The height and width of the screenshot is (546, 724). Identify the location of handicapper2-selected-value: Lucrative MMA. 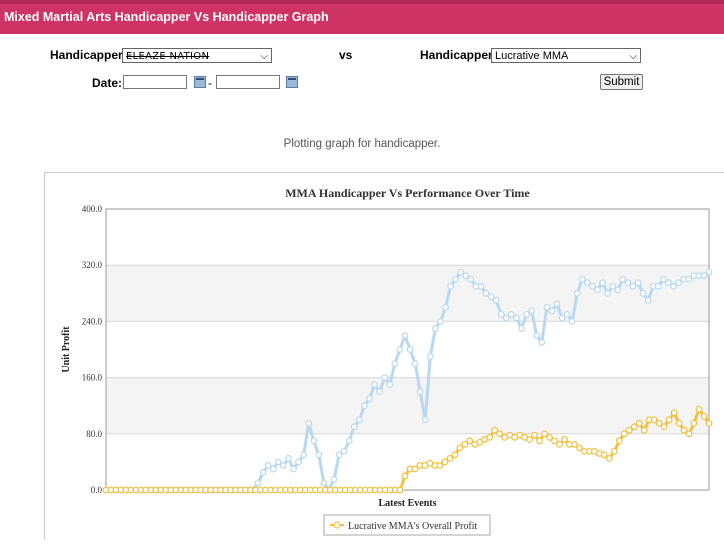
(532, 56).